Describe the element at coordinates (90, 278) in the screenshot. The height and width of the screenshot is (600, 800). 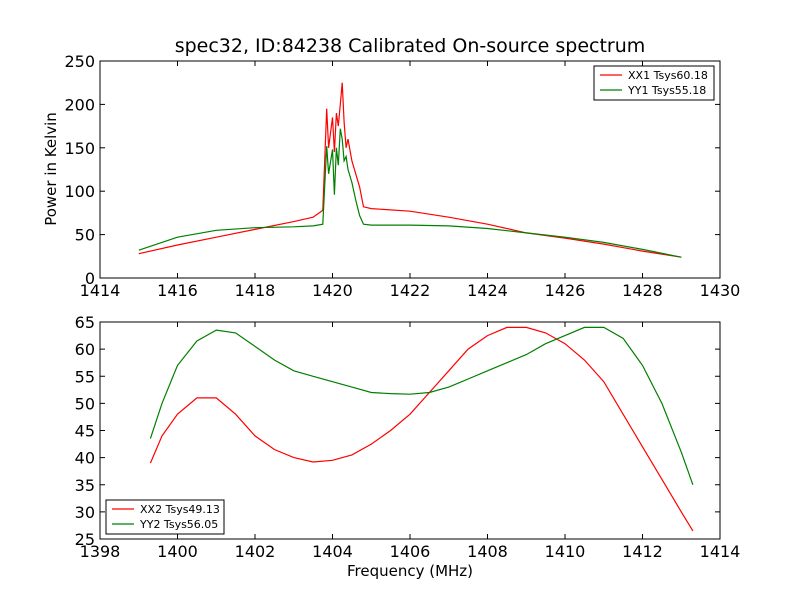
I see `y-tick-label: 0` at that location.